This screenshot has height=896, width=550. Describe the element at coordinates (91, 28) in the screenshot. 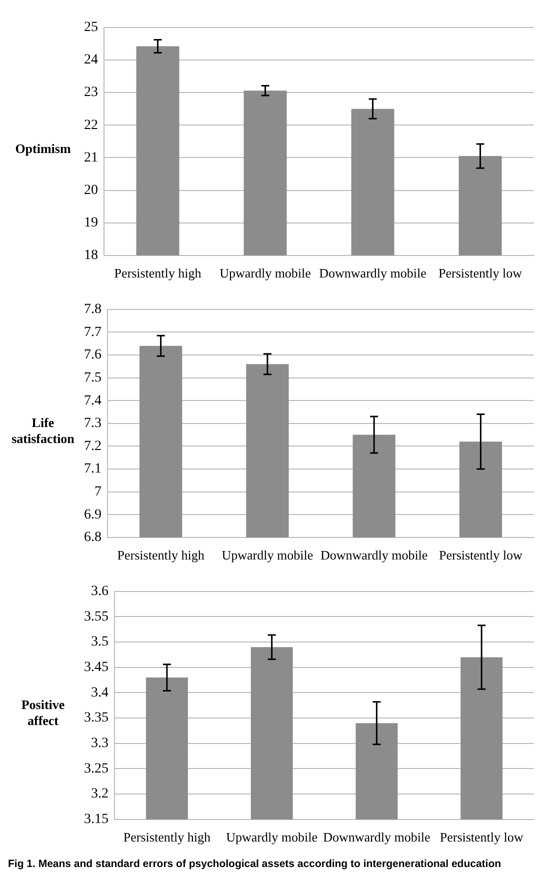

I see `y-tick-label: 25` at that location.